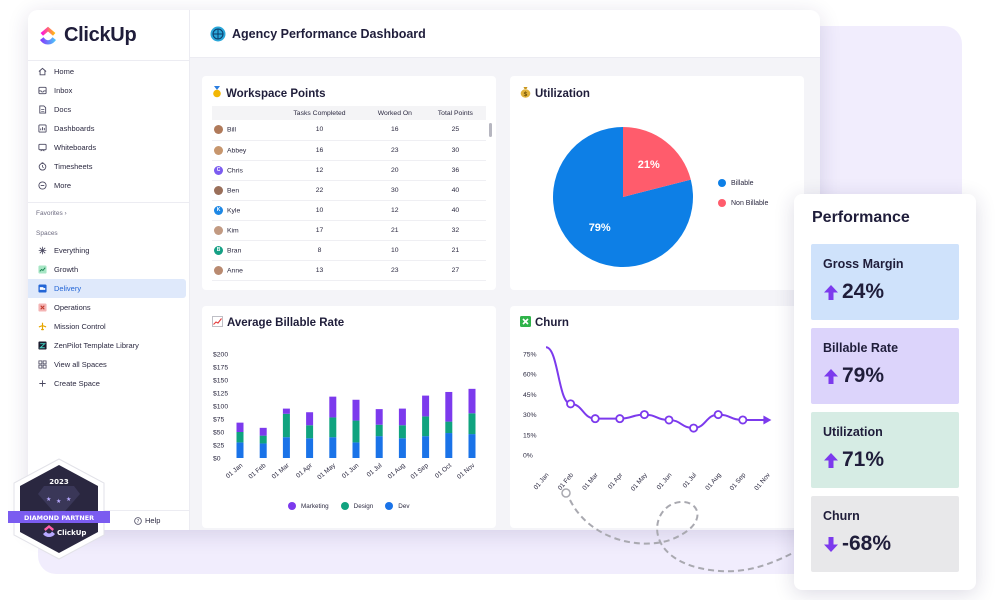 This screenshot has width=1000, height=600. Describe the element at coordinates (349, 210) in the screenshot. I see `table-row: K Kyle 10 12 40` at that location.